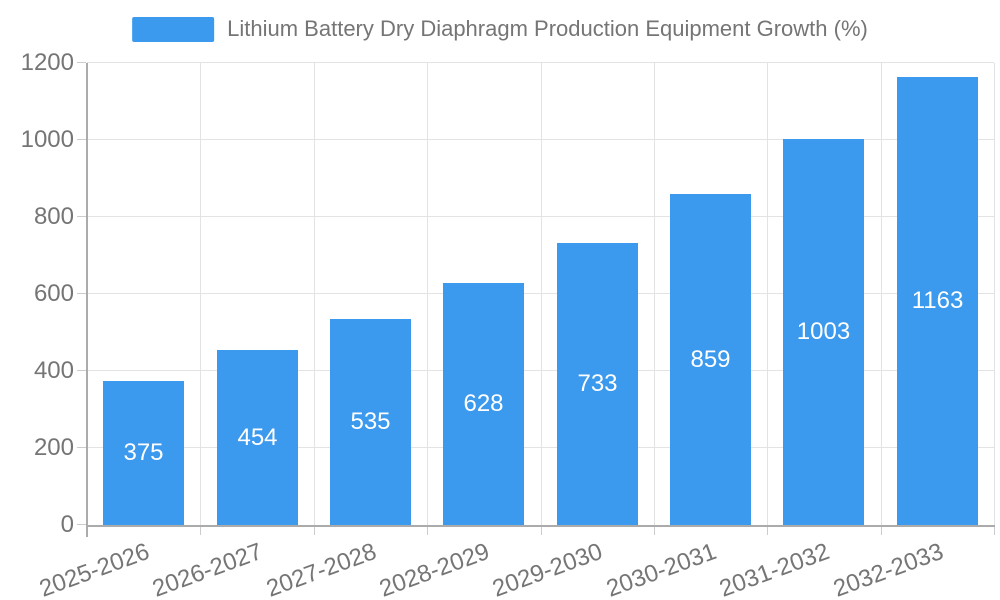  What do you see at coordinates (321, 569) in the screenshot?
I see `x-axis-label: 2027-2028` at bounding box center [321, 569].